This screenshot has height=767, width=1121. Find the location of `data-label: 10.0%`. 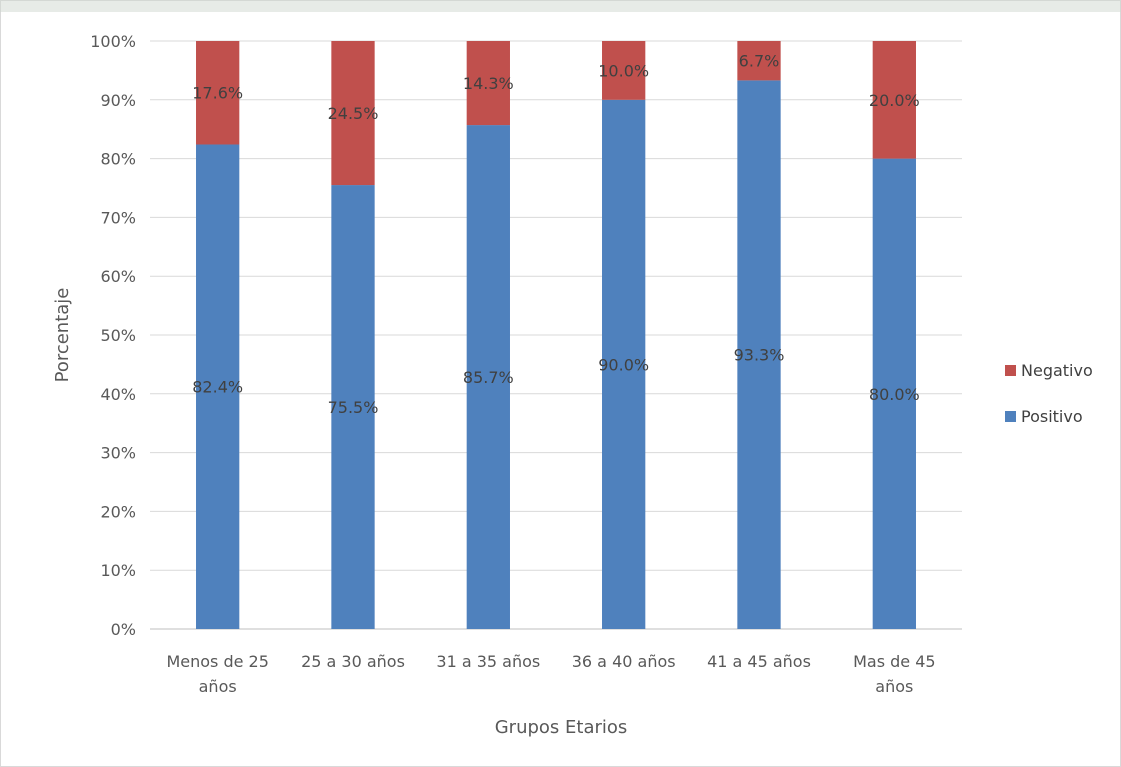

data-label: 10.0% is located at coordinates (623, 70).